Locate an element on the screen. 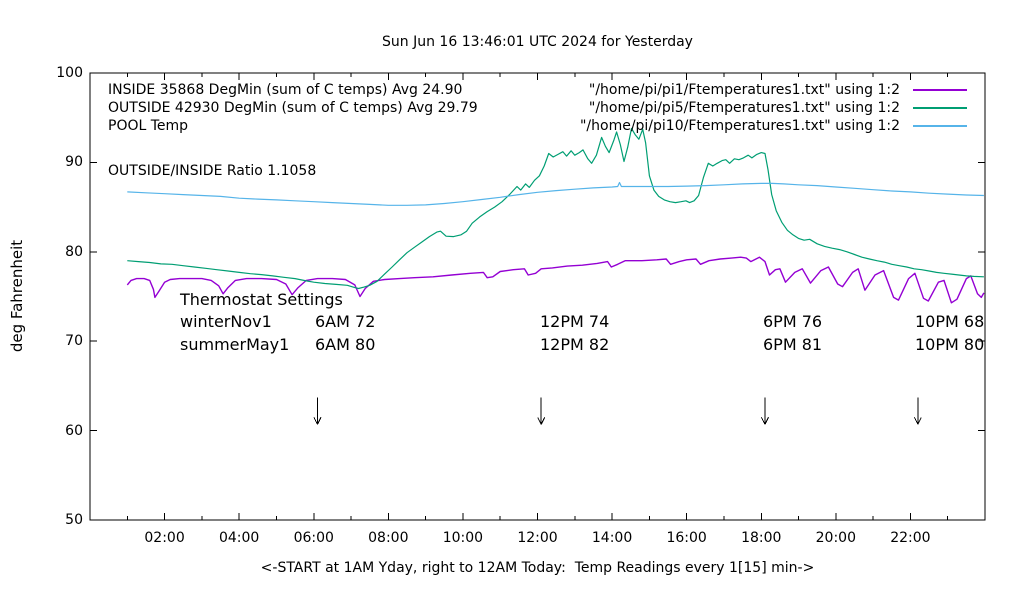 The image size is (1020, 600). x-tick-label: 18:00 is located at coordinates (761, 538).